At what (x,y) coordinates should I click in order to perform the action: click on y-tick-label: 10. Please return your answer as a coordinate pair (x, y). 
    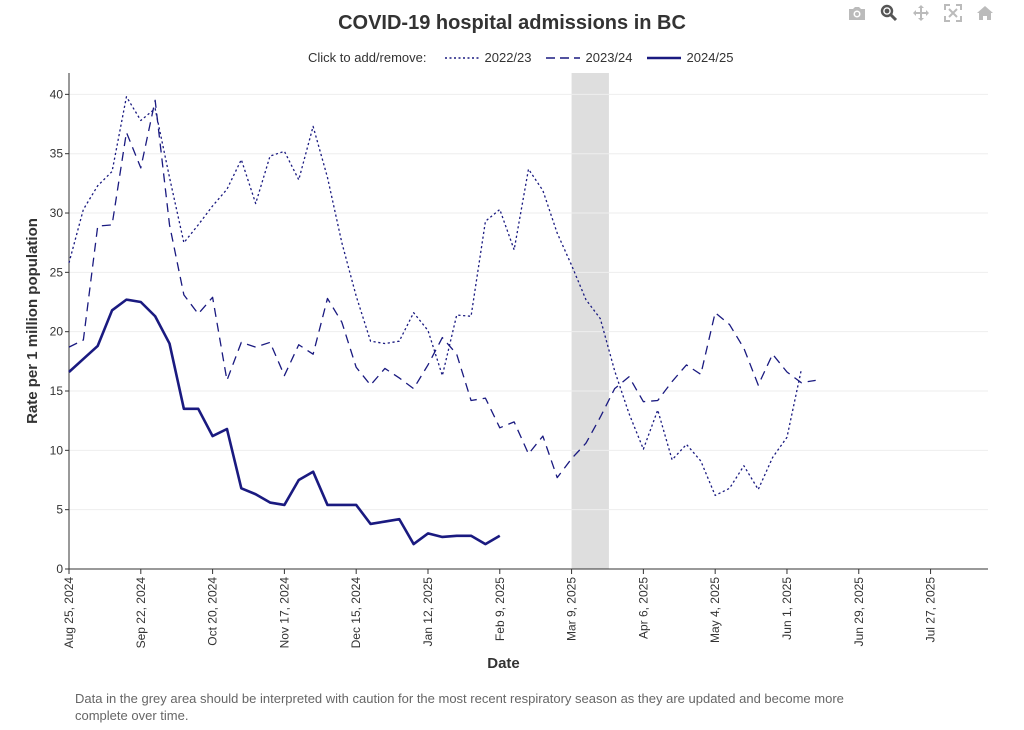
    Looking at the image, I should click on (57, 450).